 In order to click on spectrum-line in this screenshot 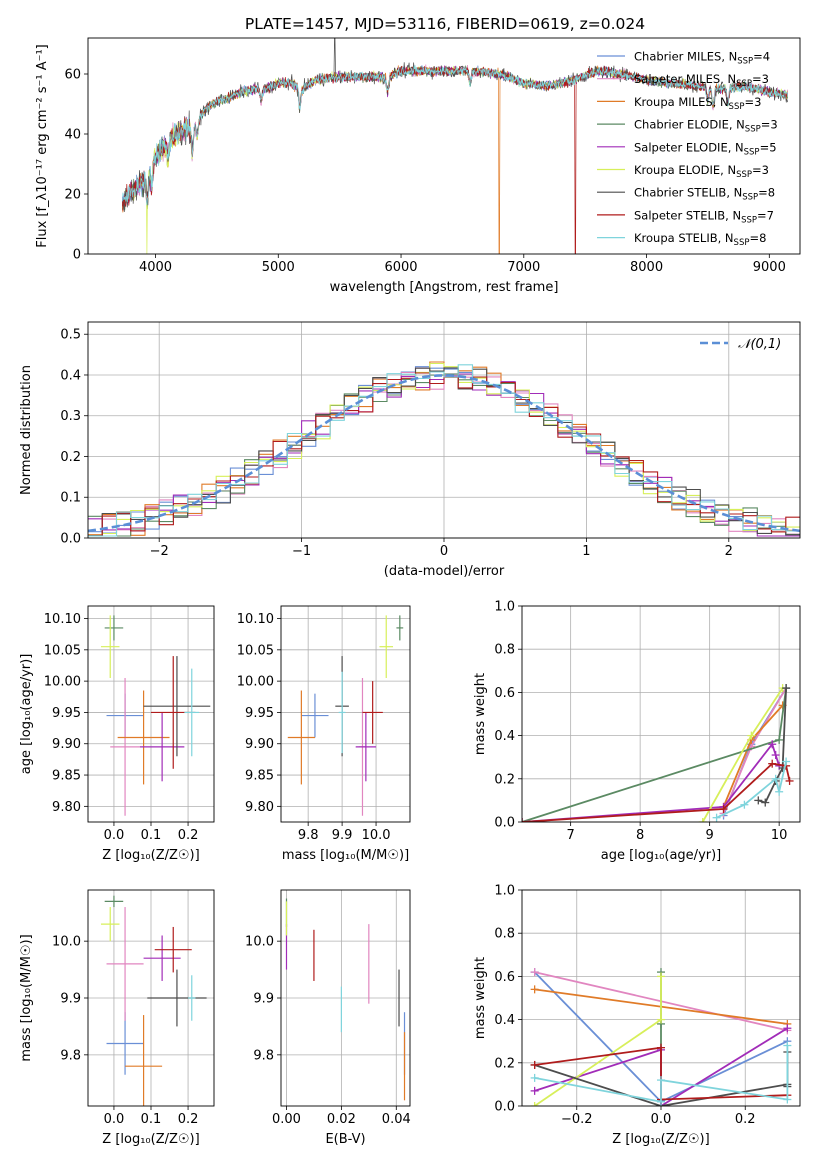, I will do `click(455, 135)`.